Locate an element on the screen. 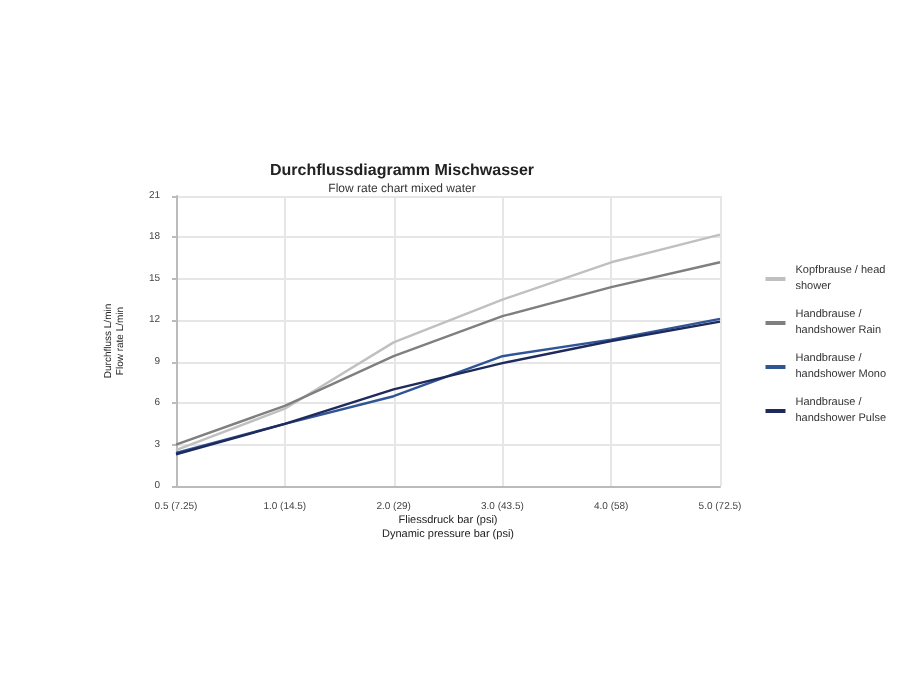 The width and height of the screenshot is (920, 690). chart-title: Durchflussdiagramm Mischwasser is located at coordinates (402, 170).